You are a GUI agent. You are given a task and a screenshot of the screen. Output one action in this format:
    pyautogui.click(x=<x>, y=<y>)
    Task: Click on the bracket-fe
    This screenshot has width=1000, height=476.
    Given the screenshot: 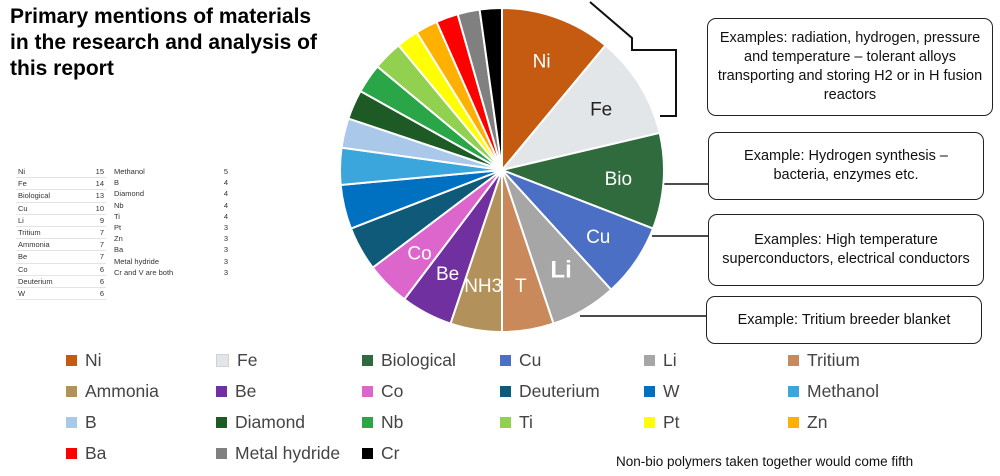 What is the action you would take?
    pyautogui.click(x=633, y=59)
    